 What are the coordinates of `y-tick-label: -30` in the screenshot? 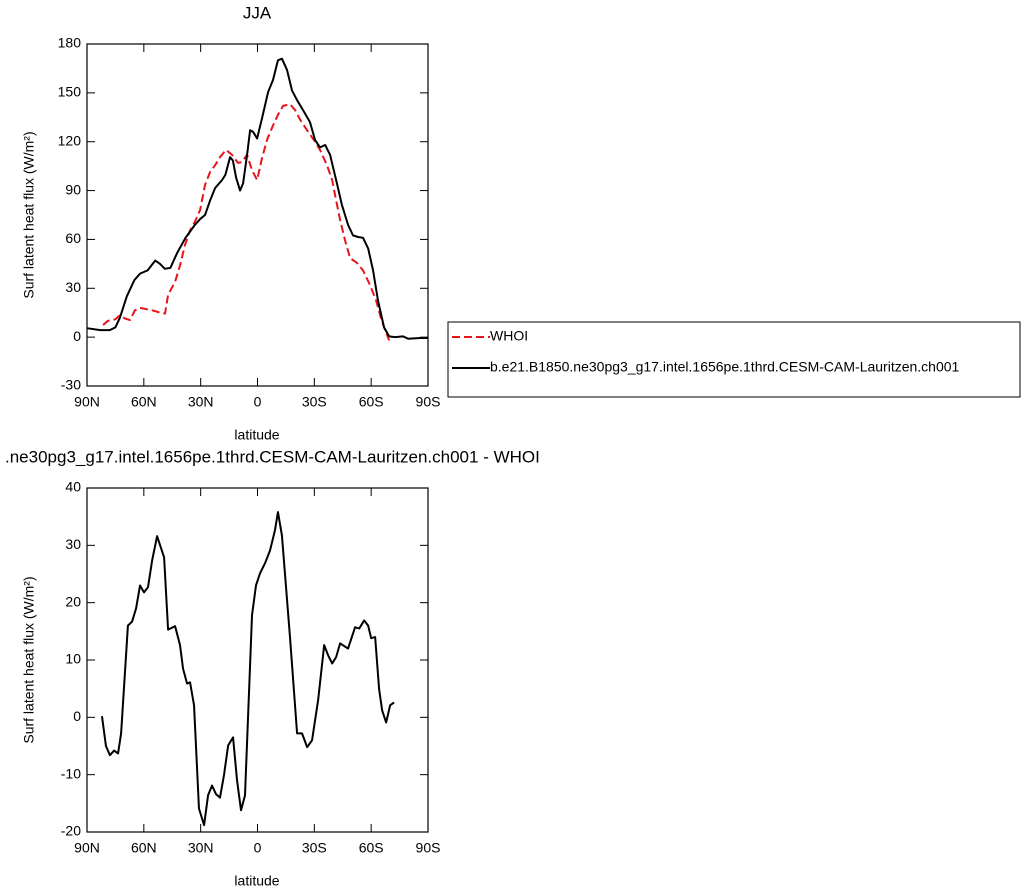 It's located at (71, 385).